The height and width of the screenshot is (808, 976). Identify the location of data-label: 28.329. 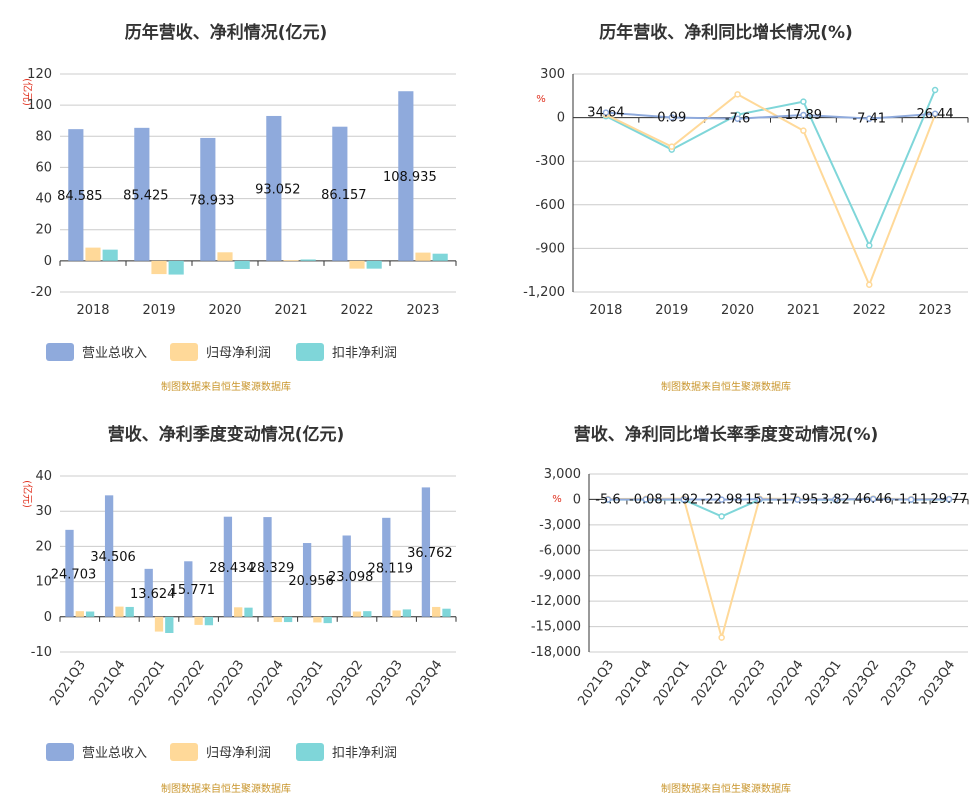
(272, 568).